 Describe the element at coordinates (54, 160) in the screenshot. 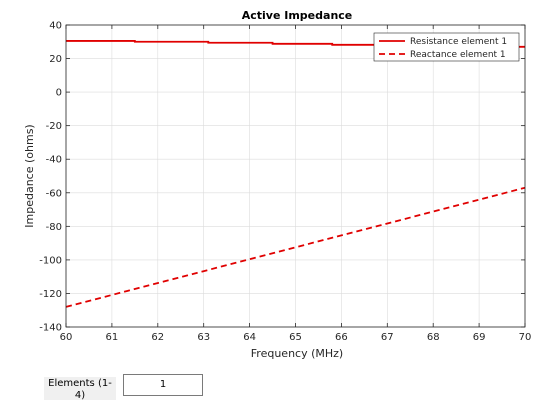

I see `y-tick-label: -40` at that location.